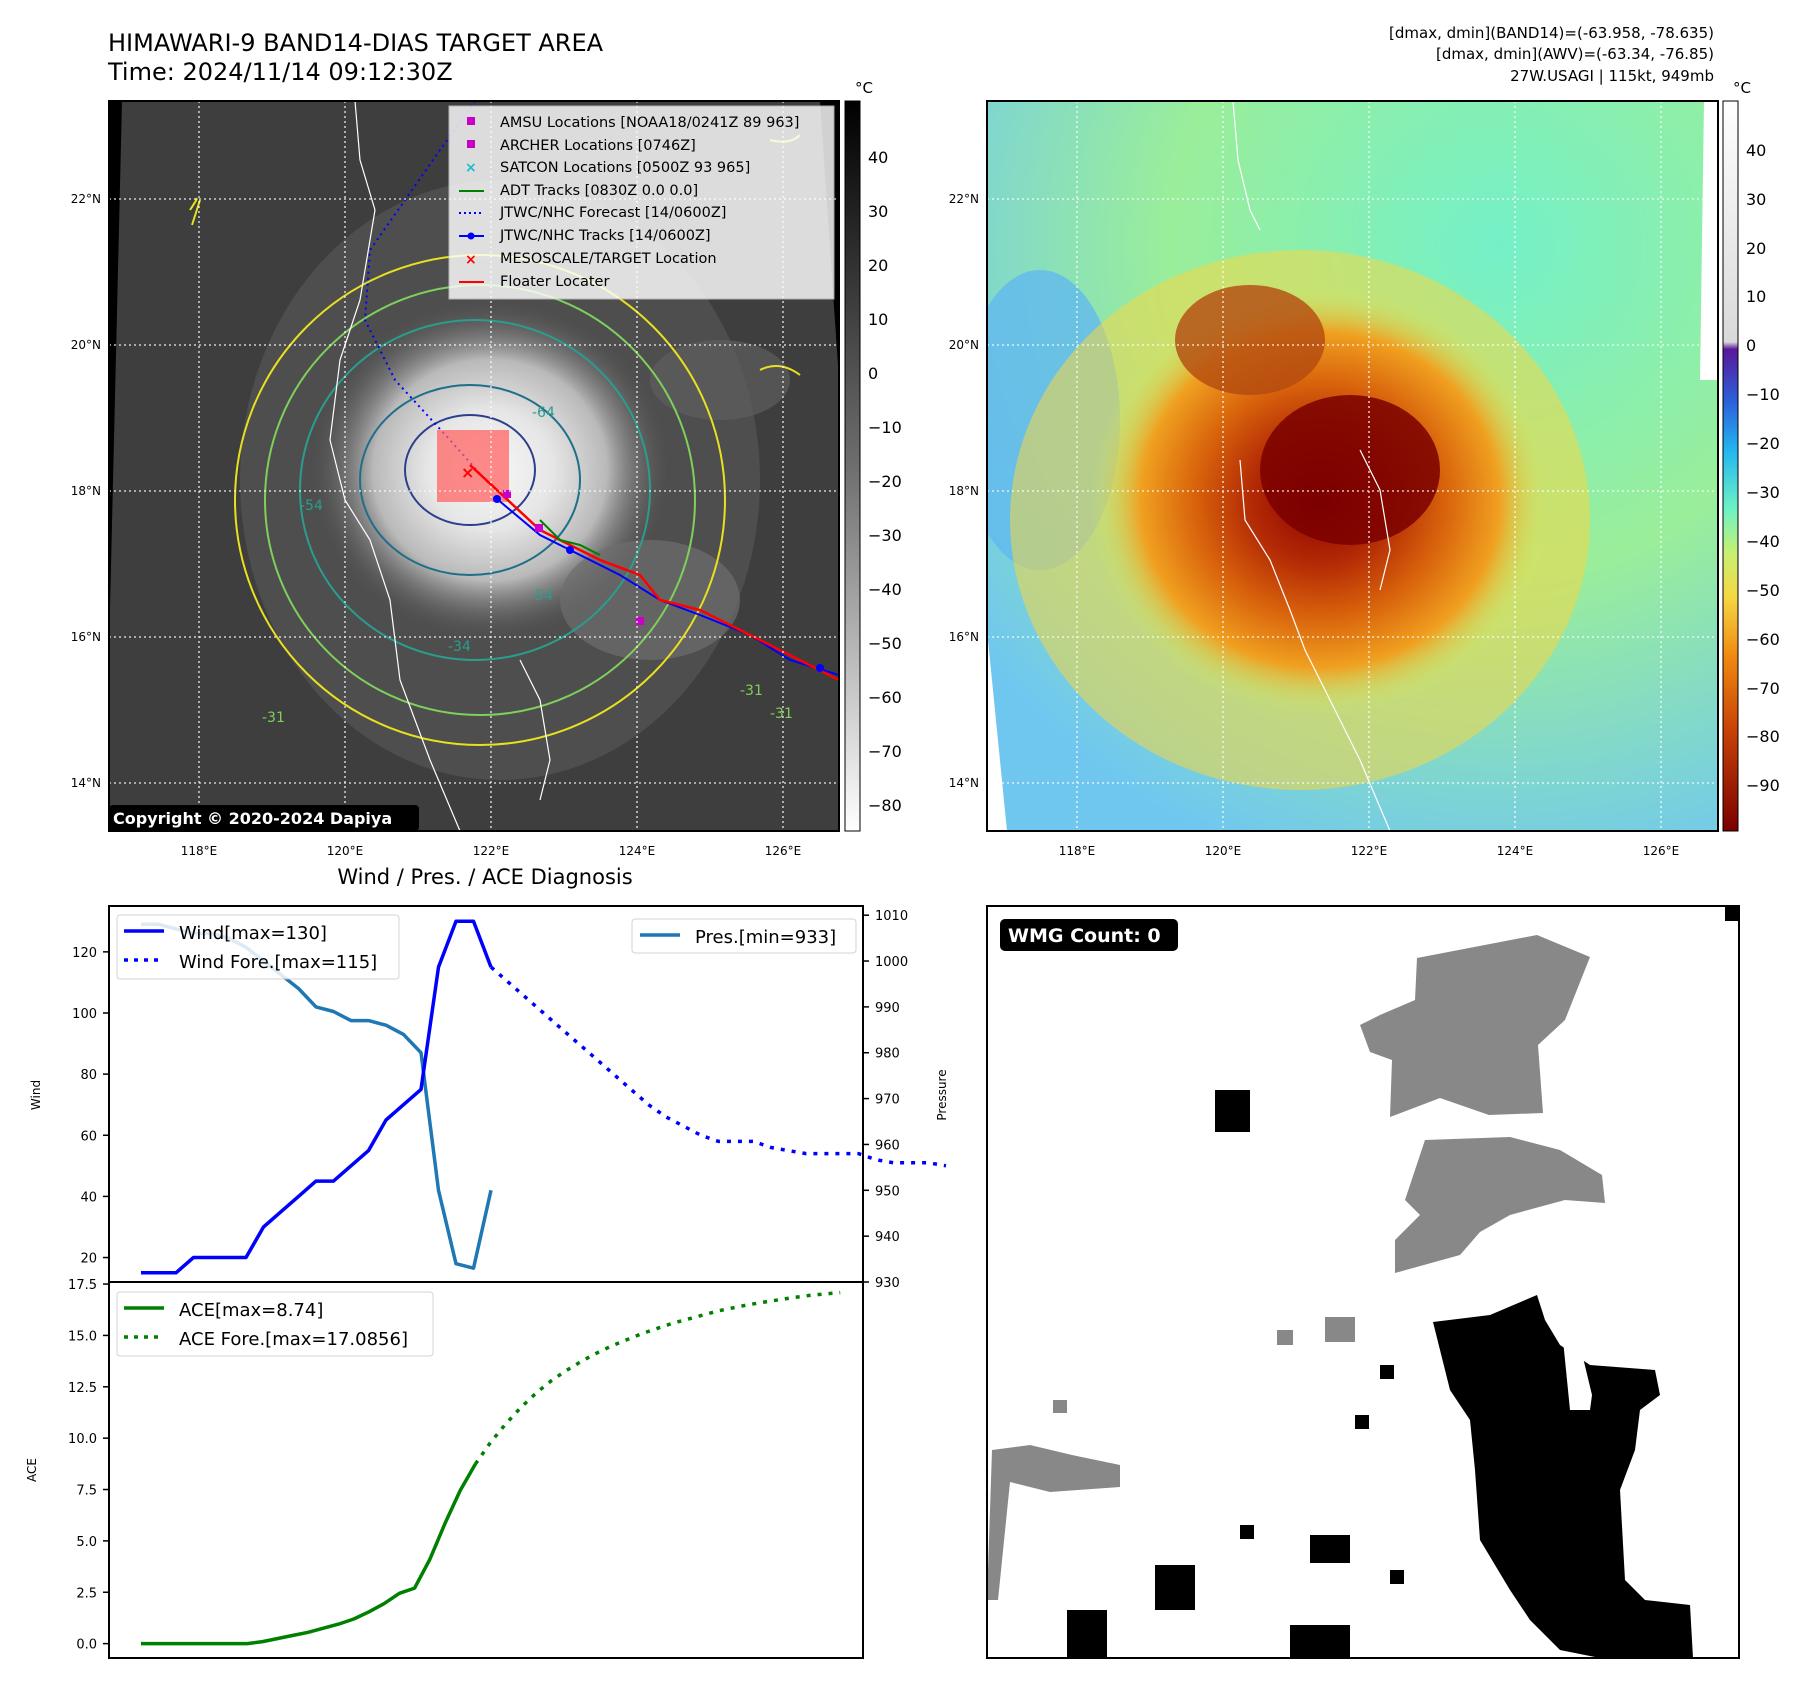 Image resolution: width=1801 pixels, height=1690 pixels. I want to click on awv-colorbar-tick: −10, so click(1763, 394).